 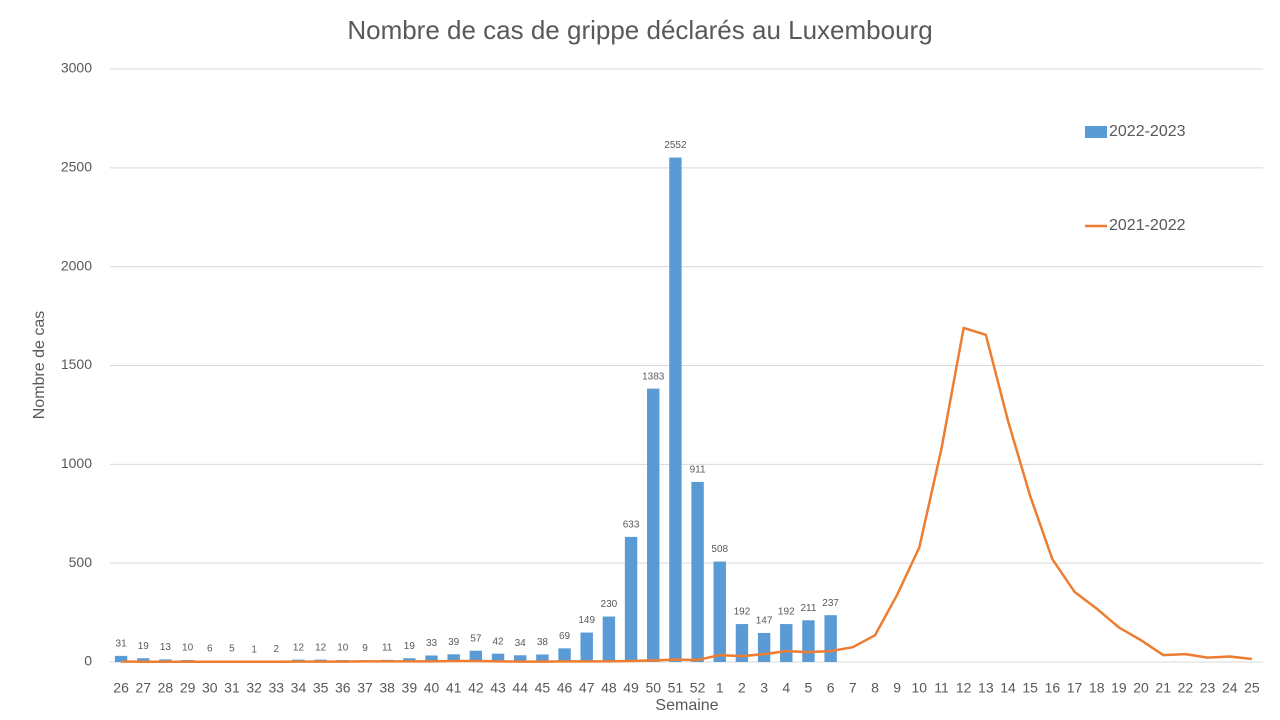 I want to click on data-label: 211, so click(x=808, y=608).